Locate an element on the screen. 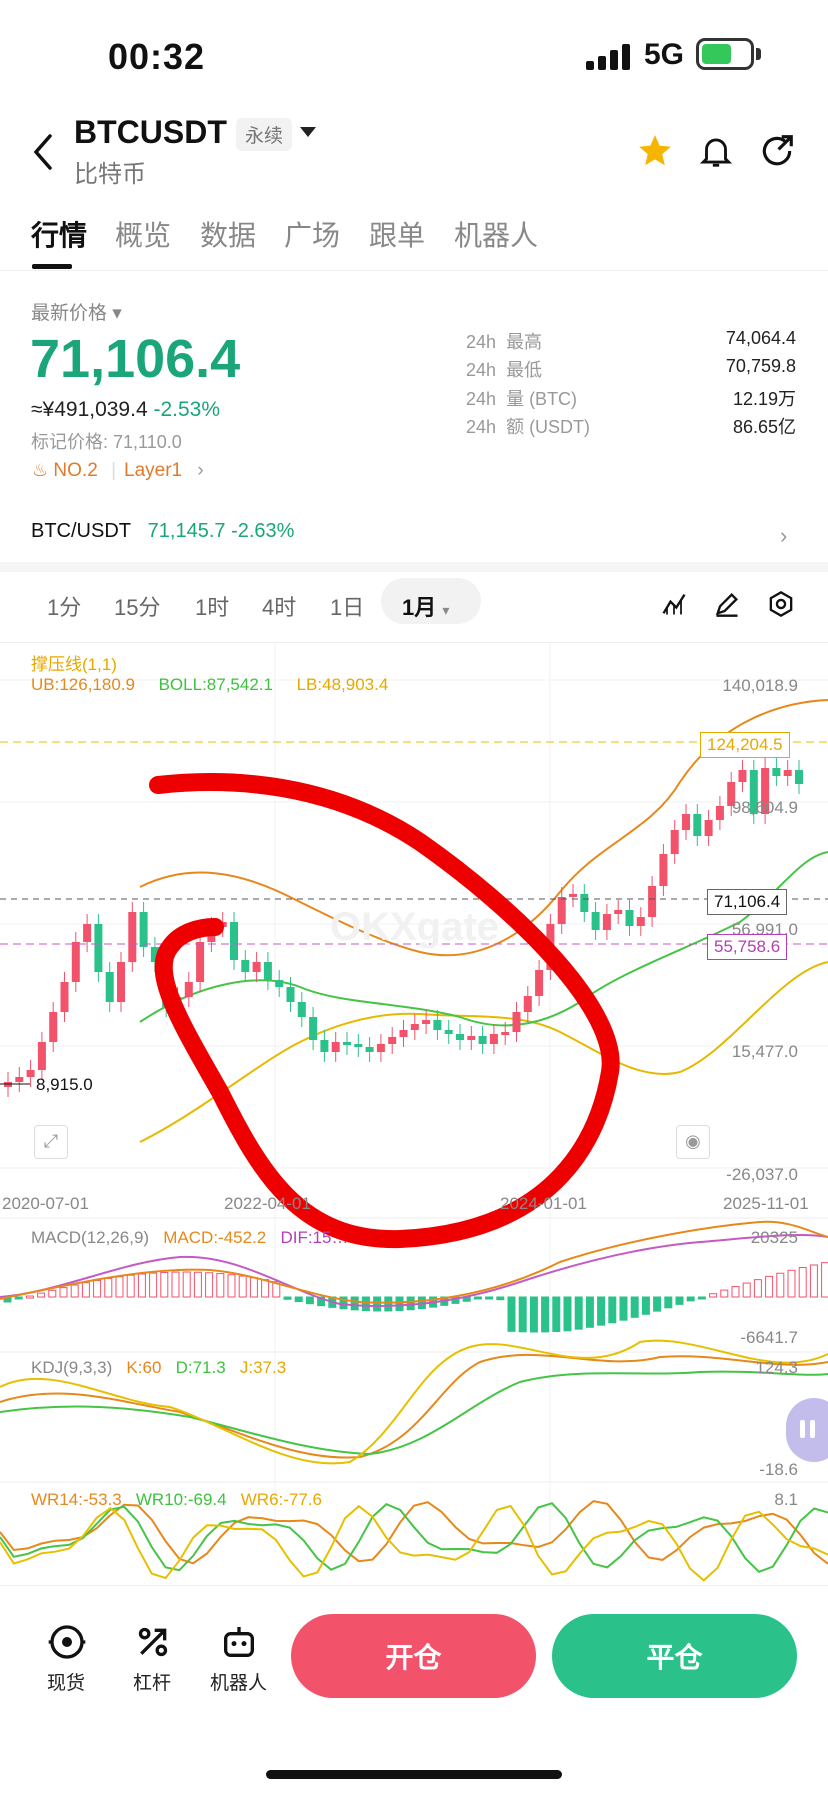 Image resolution: width=828 pixels, height=1795 pixels. dea-line is located at coordinates (414, 1262).